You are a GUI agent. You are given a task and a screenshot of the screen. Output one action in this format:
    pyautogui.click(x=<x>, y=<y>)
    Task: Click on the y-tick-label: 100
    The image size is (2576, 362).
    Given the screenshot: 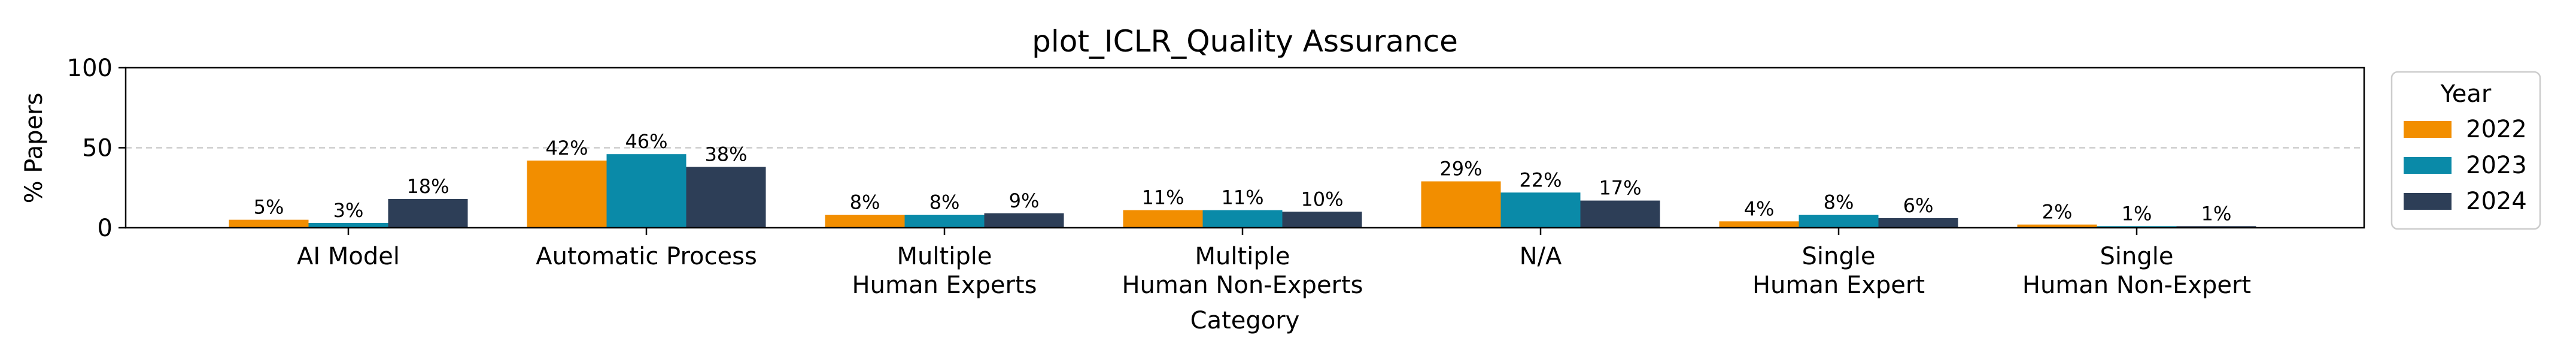 What is the action you would take?
    pyautogui.click(x=90, y=68)
    